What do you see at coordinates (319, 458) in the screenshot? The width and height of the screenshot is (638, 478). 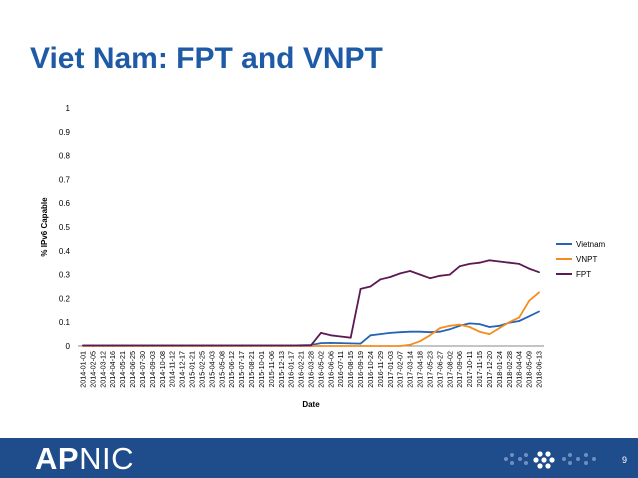 I see `footer-bar` at bounding box center [319, 458].